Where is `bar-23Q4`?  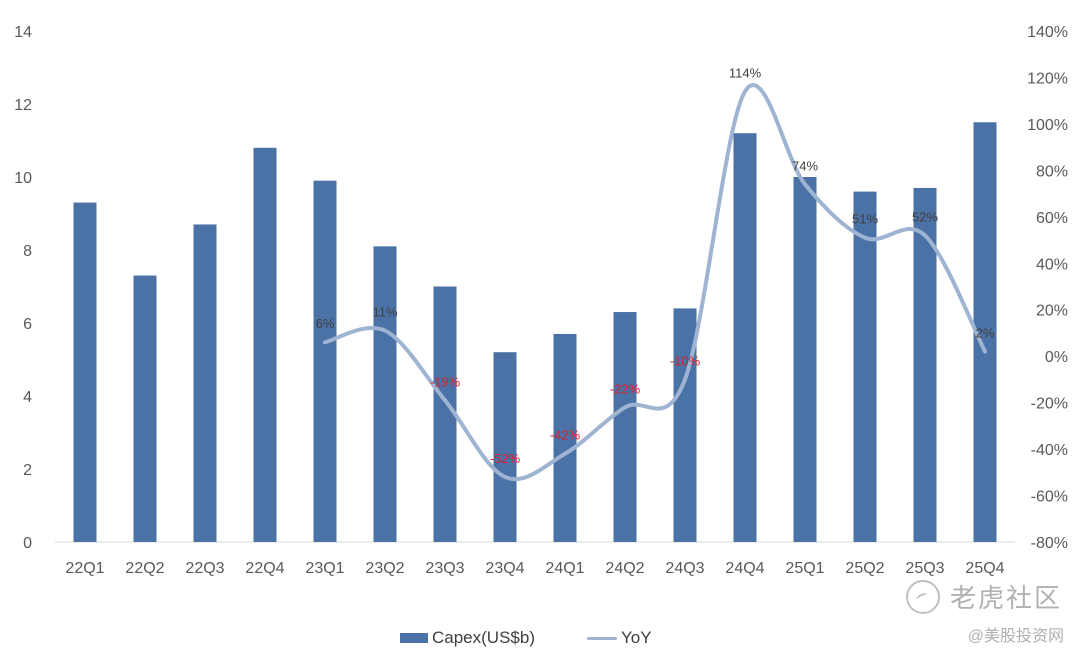
bar-23Q4 is located at coordinates (505, 447).